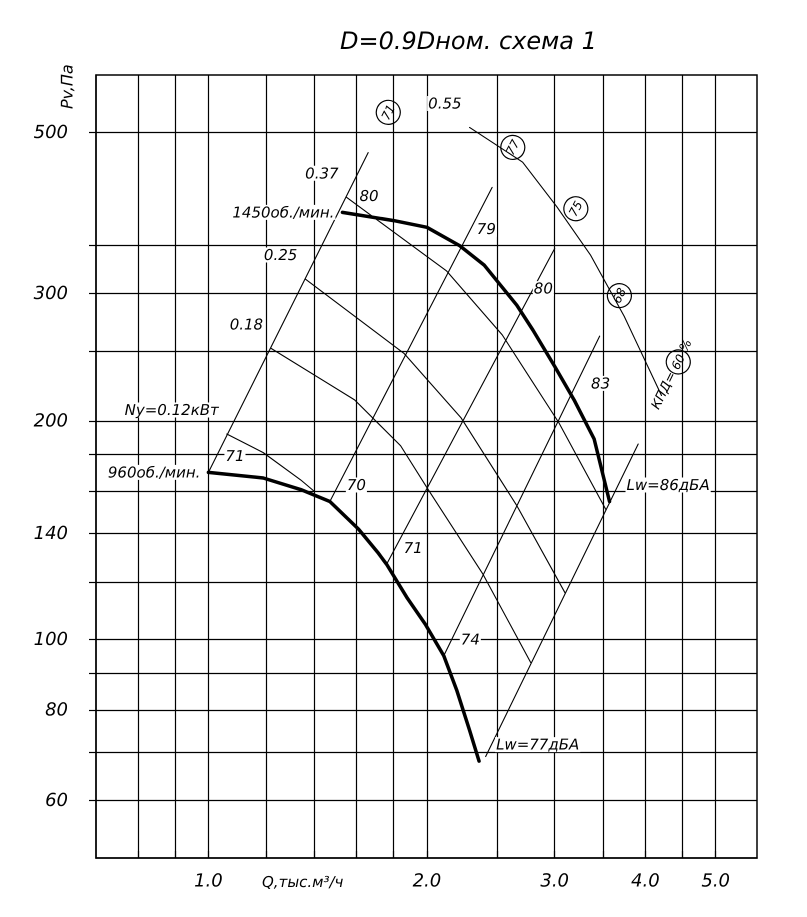 The image size is (807, 917). I want to click on annotation: 83, so click(600, 383).